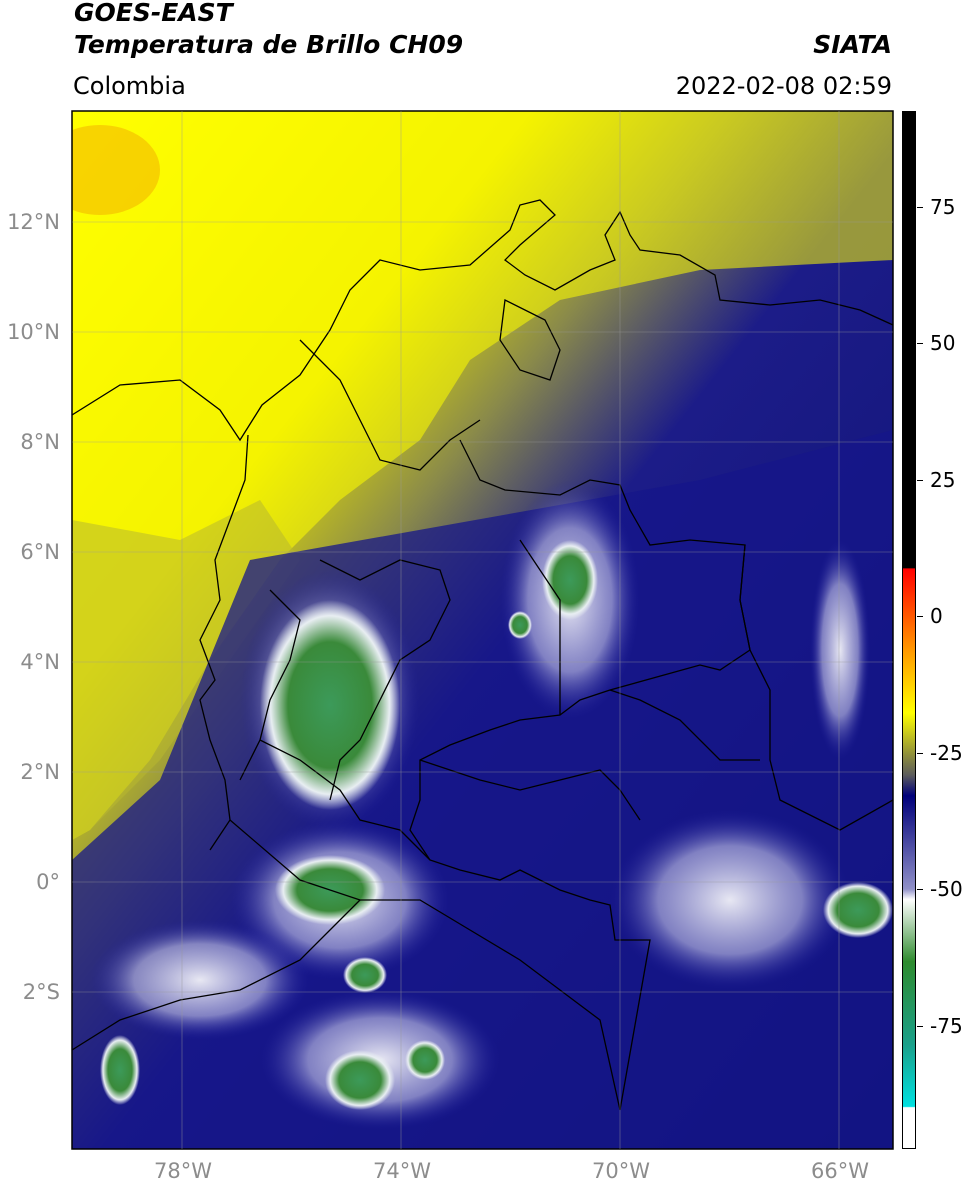 This screenshot has width=966, height=1190. What do you see at coordinates (816, 687) in the screenshot?
I see `venezuela-brazil-border` at bounding box center [816, 687].